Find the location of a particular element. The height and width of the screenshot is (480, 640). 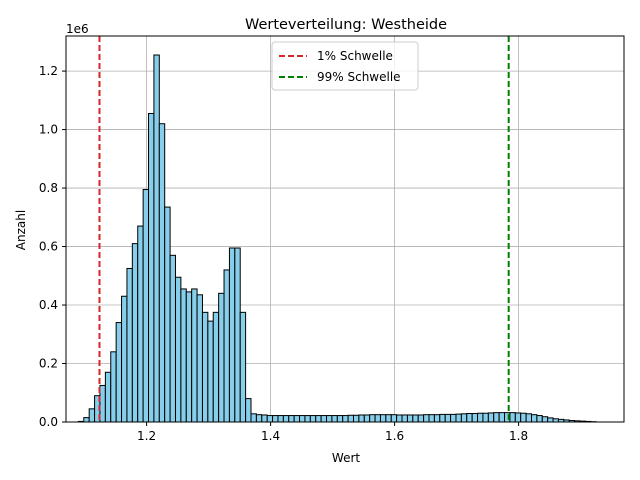

legend: 1% Schwelle 99% Schwelle is located at coordinates (345, 66).